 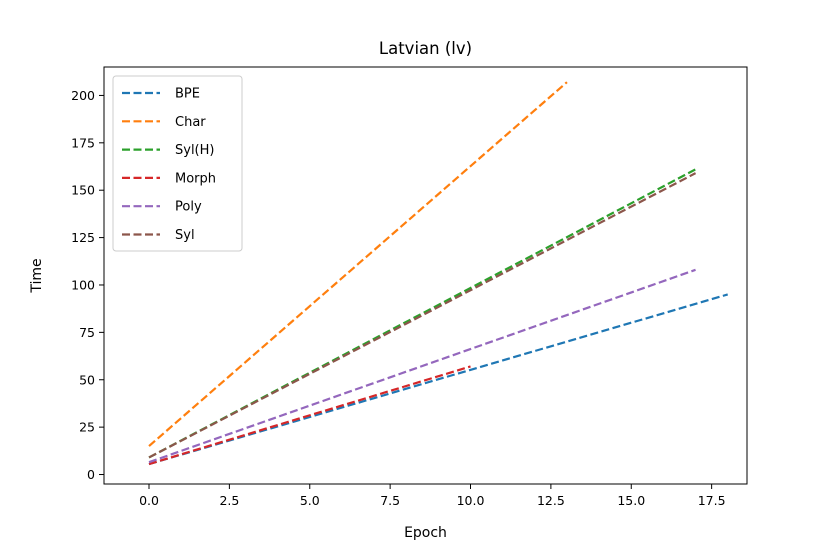 I want to click on legend-entries: BPE Char Syl(H) Morph Poly Syl, so click(x=169, y=165).